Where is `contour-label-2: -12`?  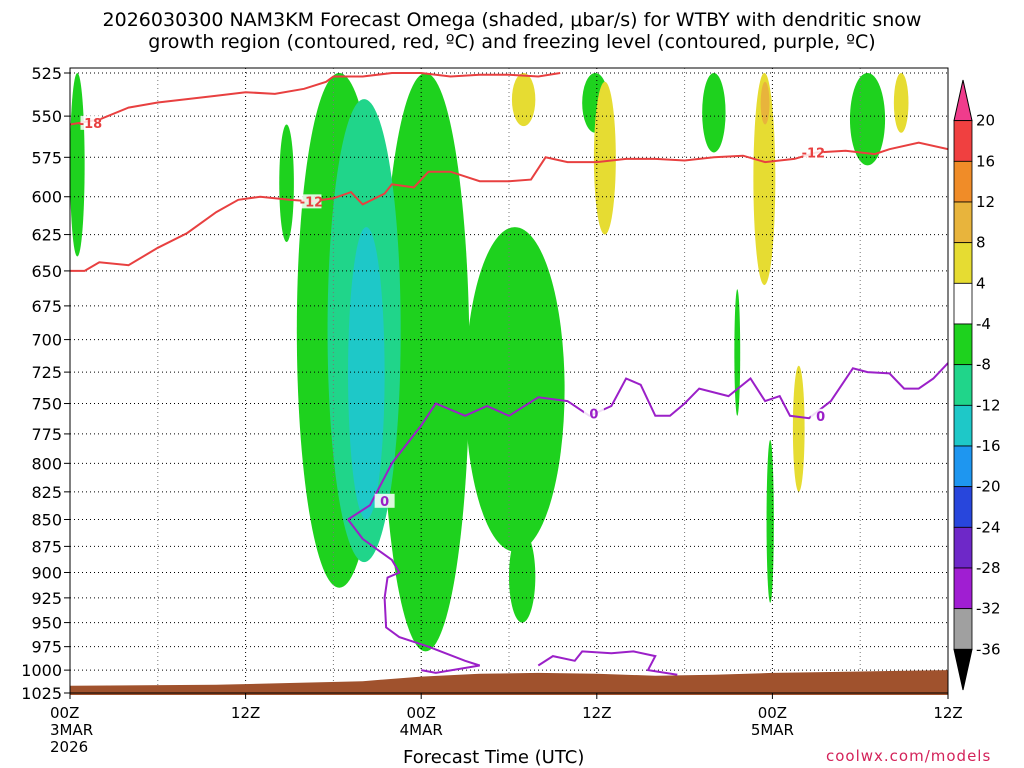
contour-label-2: -12 is located at coordinates (814, 153).